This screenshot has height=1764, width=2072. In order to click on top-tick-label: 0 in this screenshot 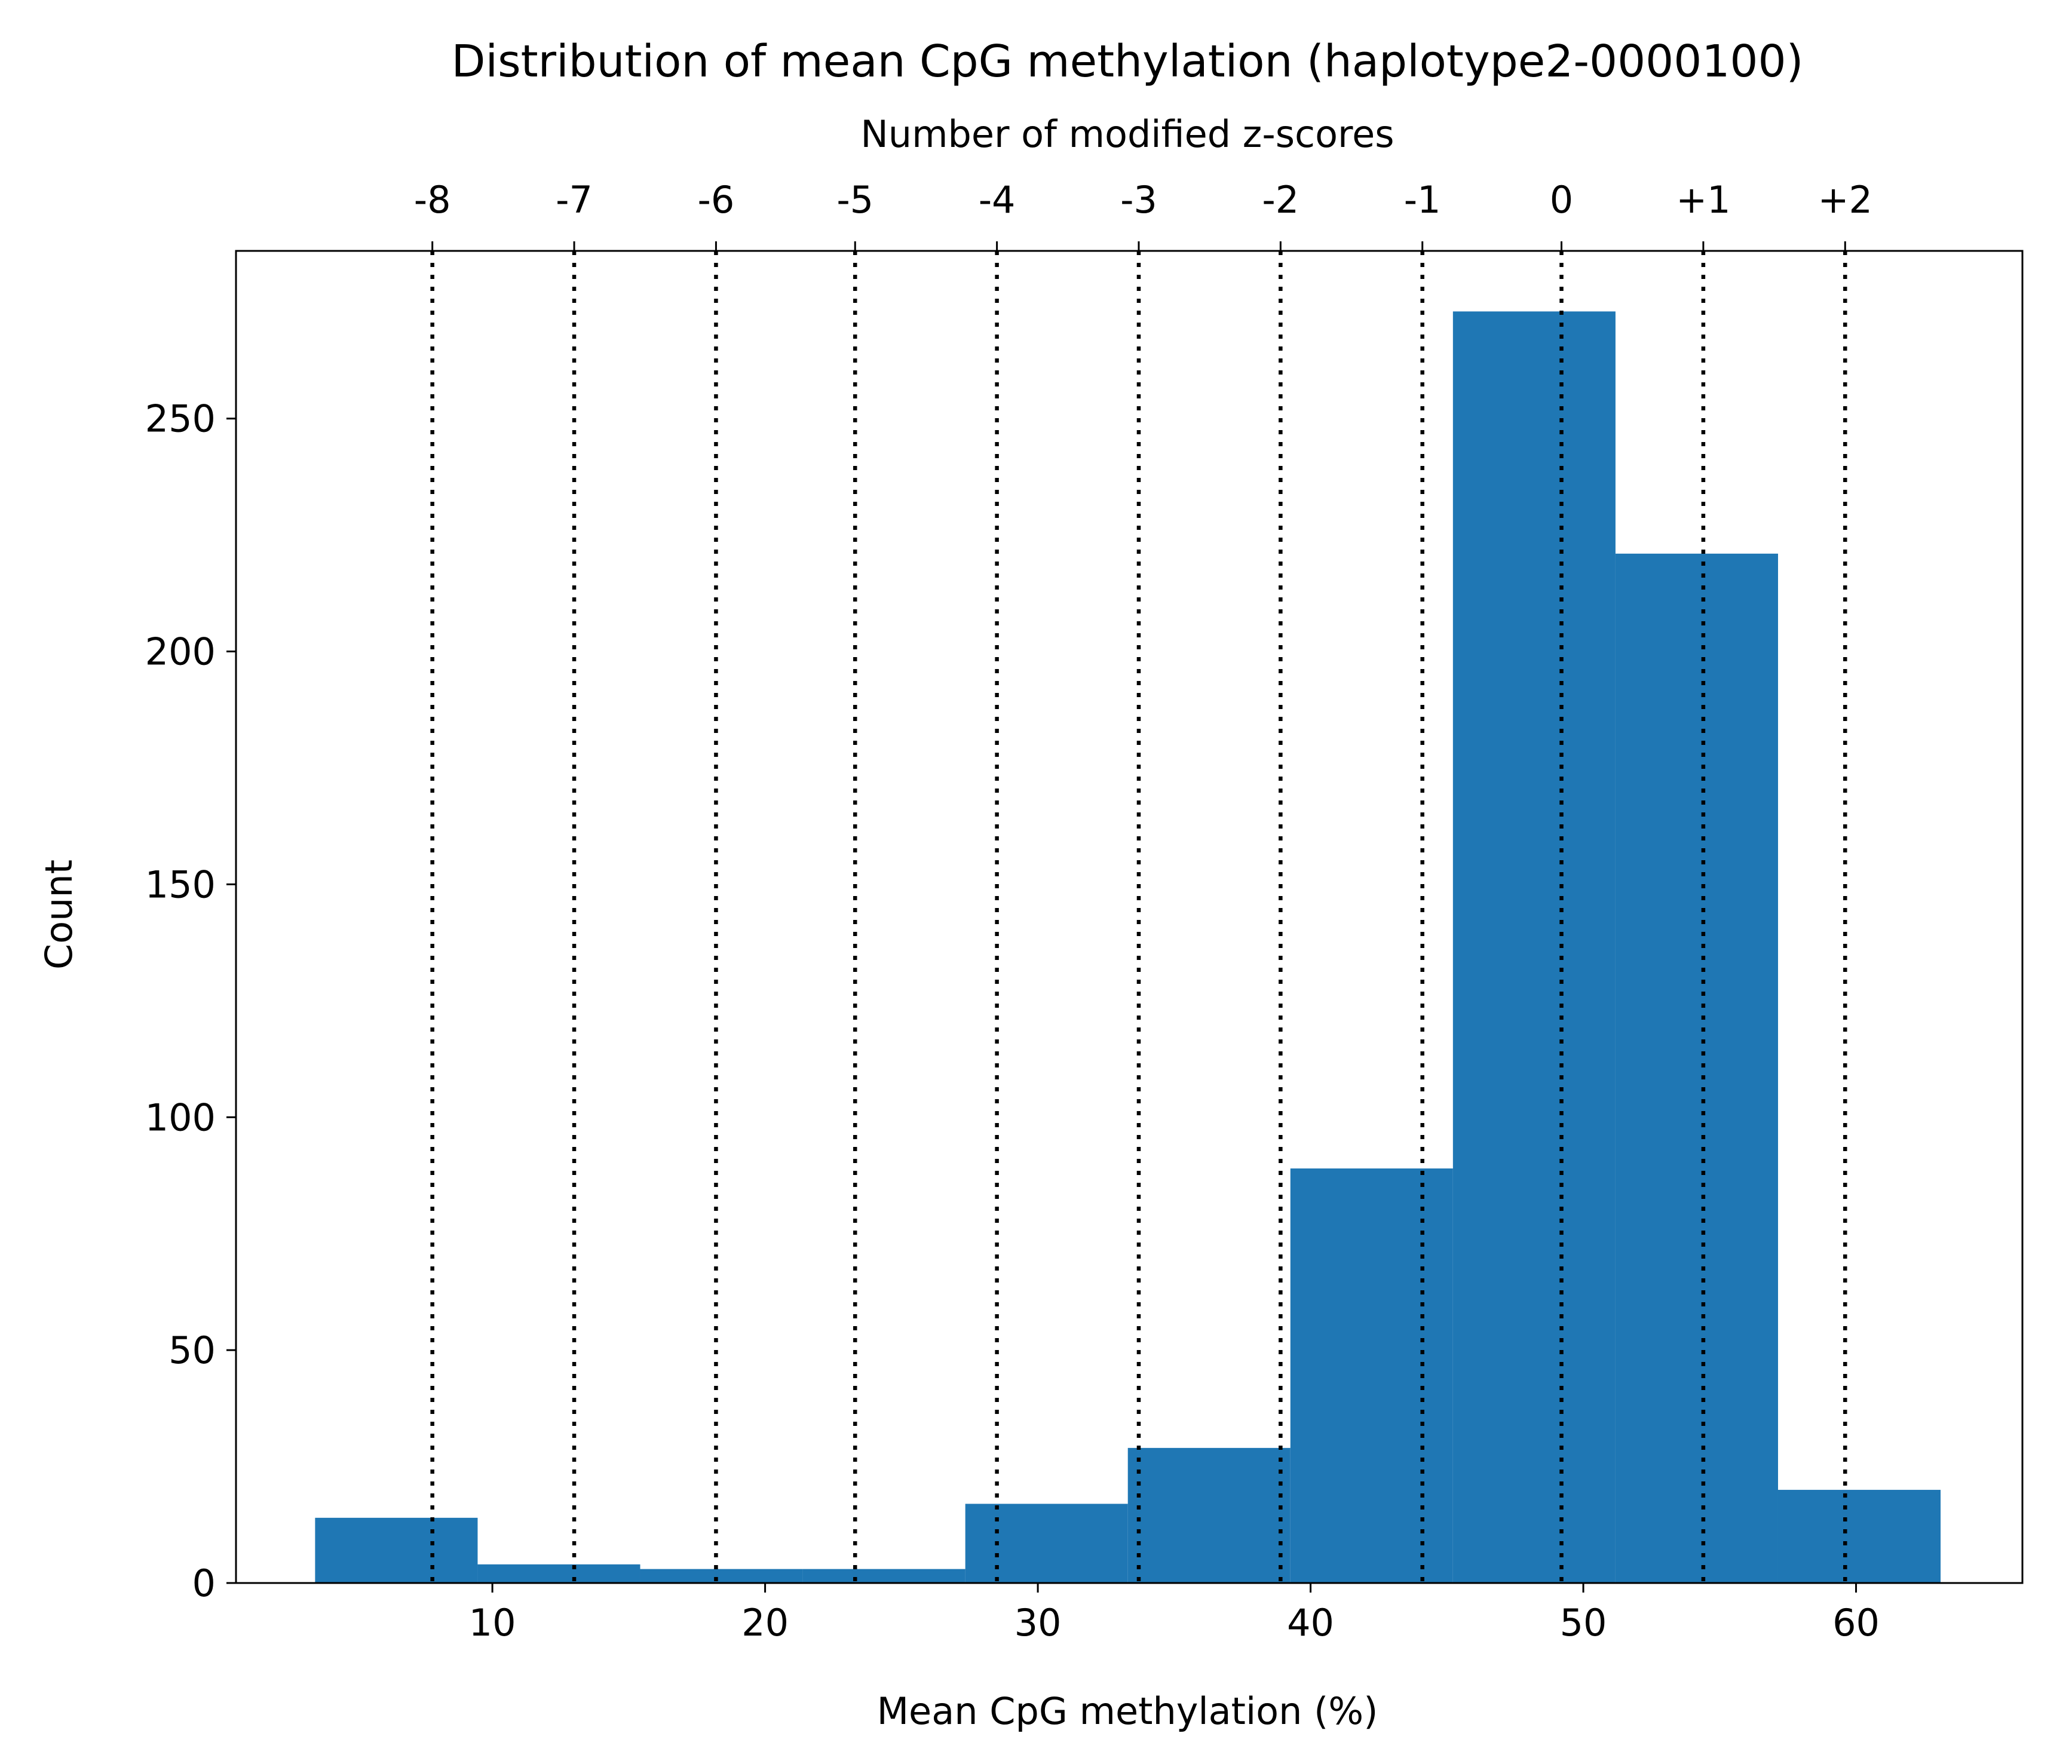, I will do `click(1562, 200)`.